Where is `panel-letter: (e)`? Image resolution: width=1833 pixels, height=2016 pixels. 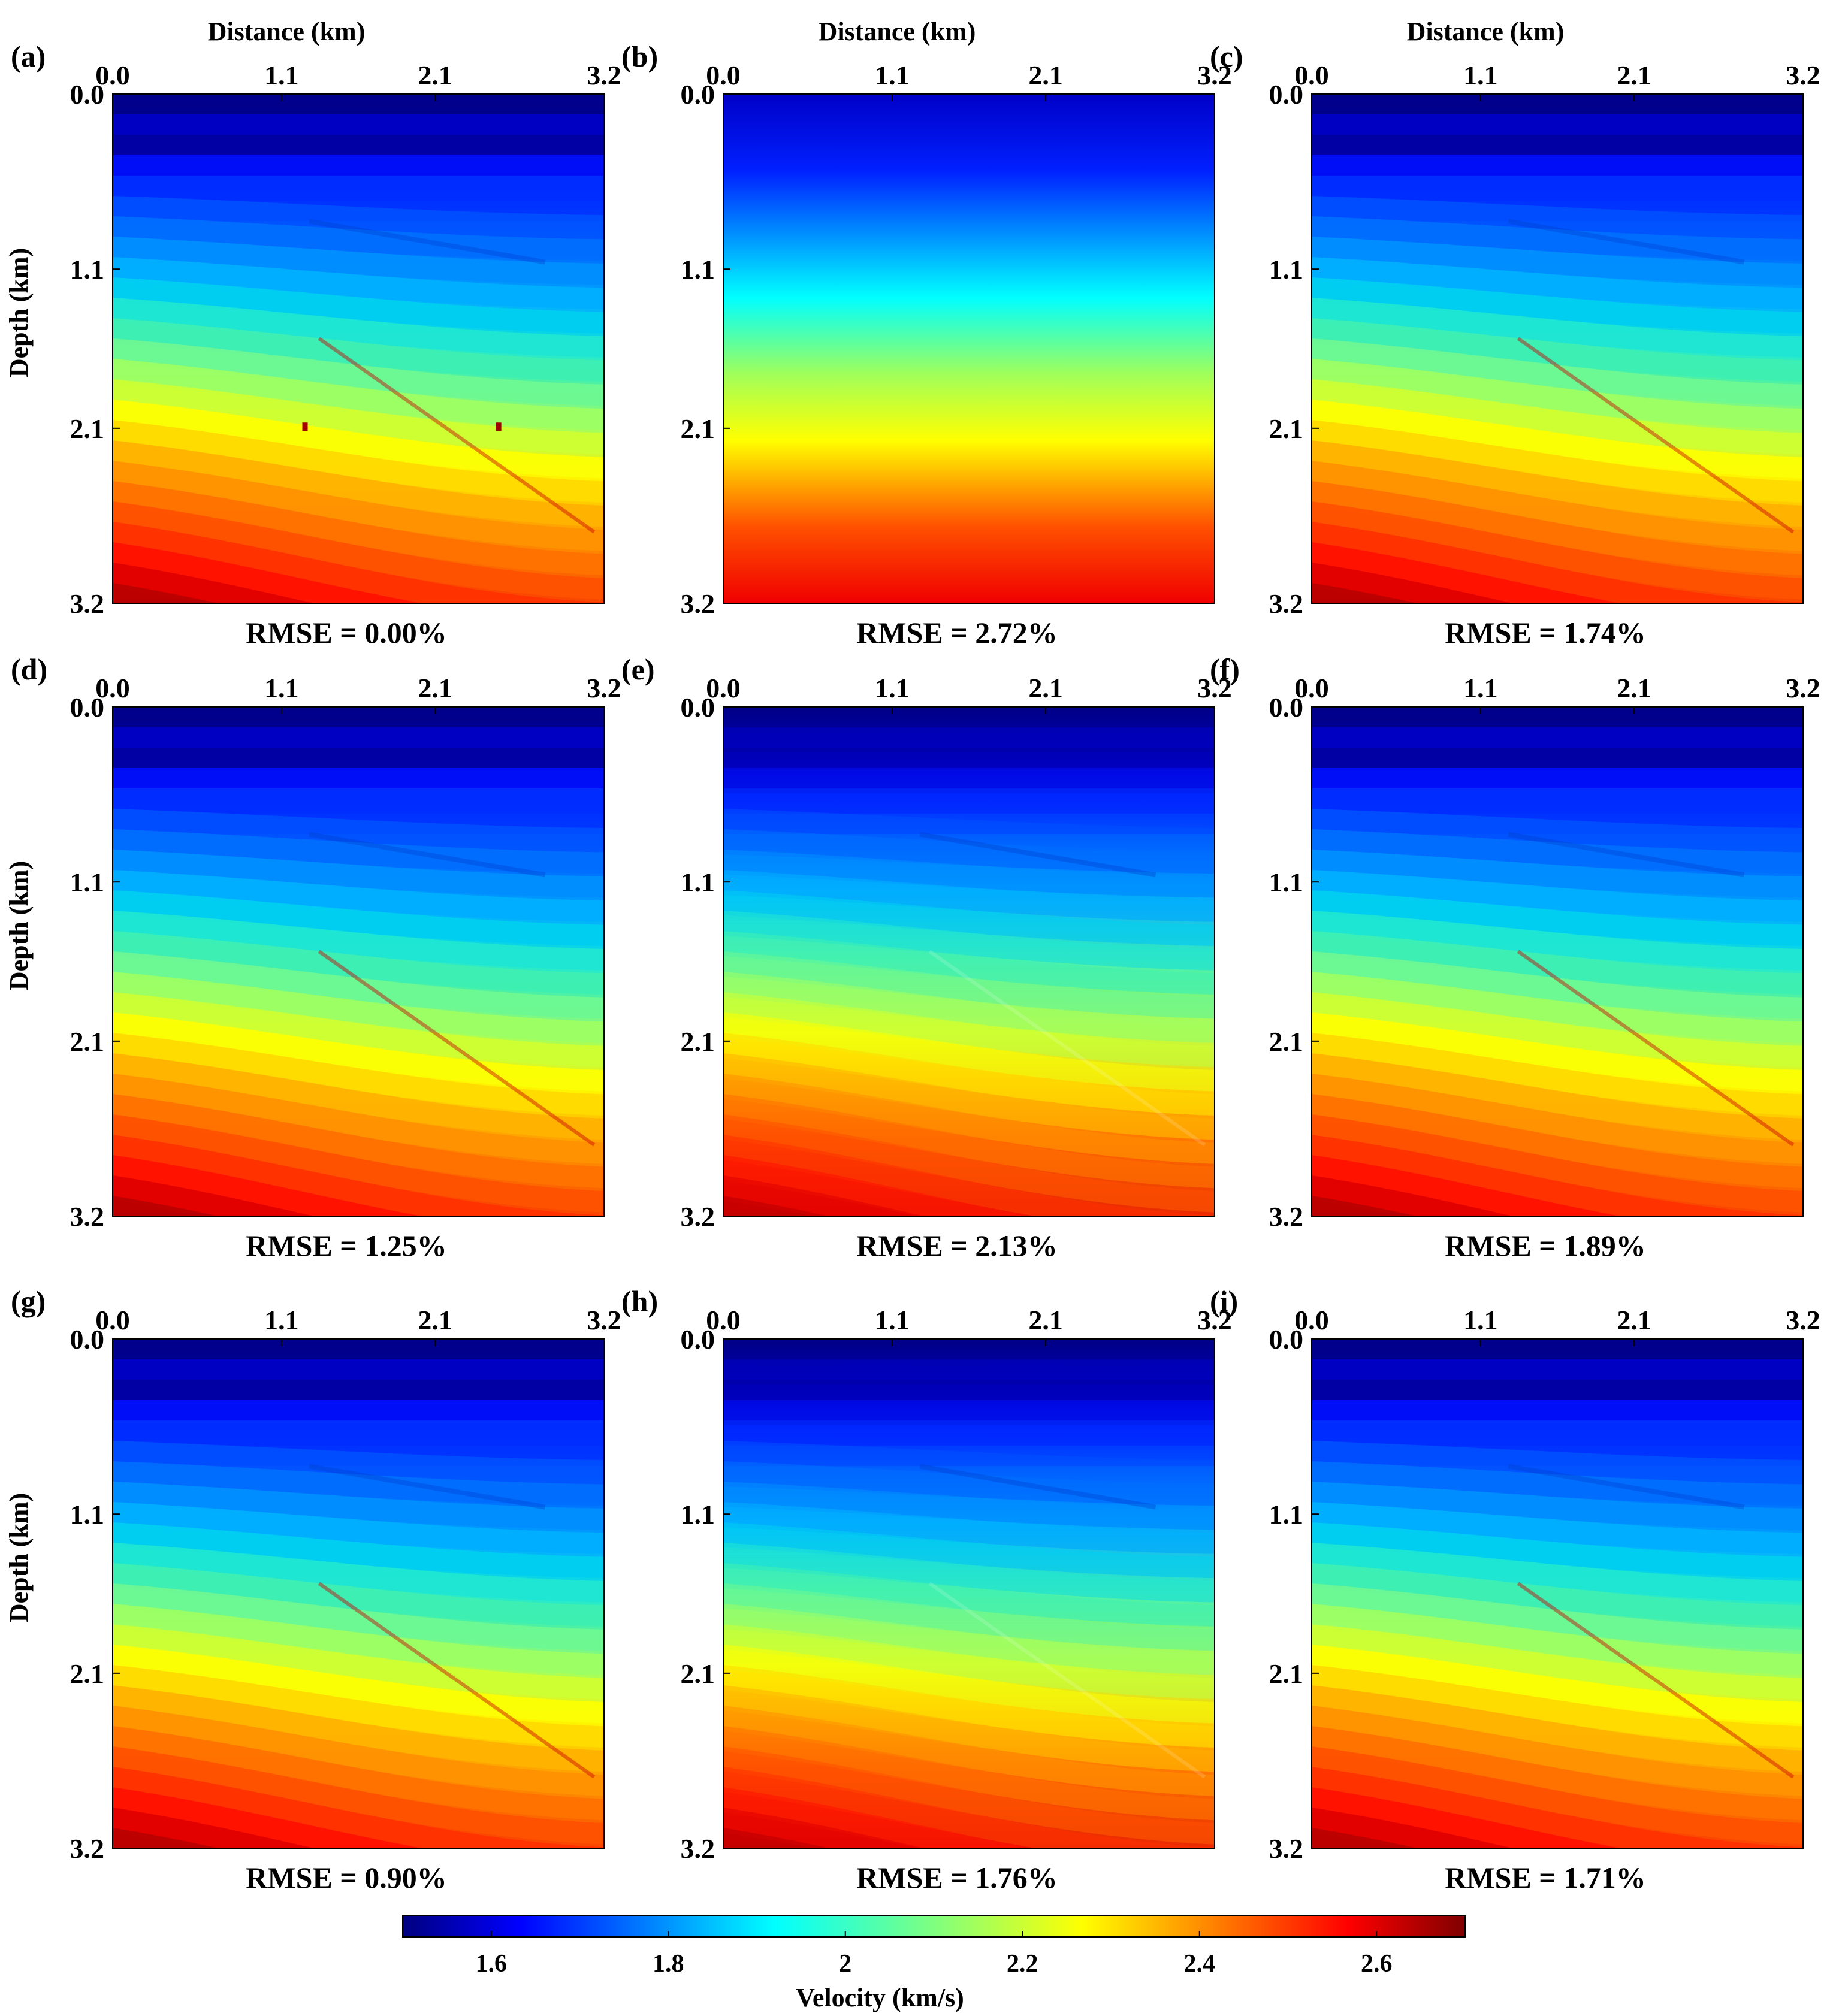 panel-letter: (e) is located at coordinates (638, 669).